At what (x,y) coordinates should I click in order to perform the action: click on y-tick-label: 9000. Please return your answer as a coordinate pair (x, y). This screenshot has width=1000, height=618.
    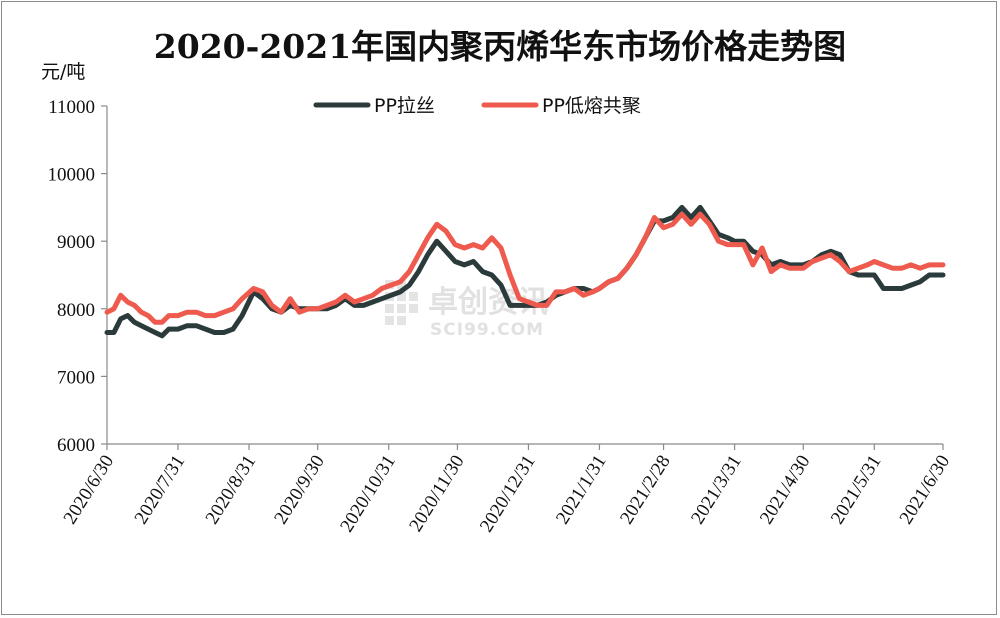
    Looking at the image, I should click on (76, 242).